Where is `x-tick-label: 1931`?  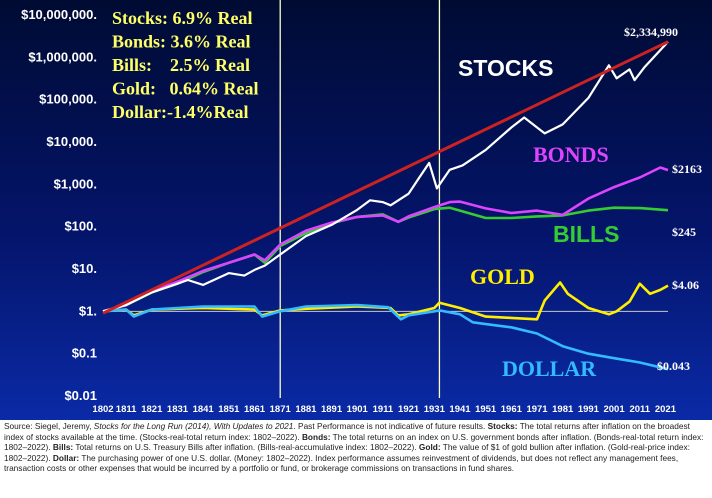
x-tick-label: 1931 is located at coordinates (435, 409).